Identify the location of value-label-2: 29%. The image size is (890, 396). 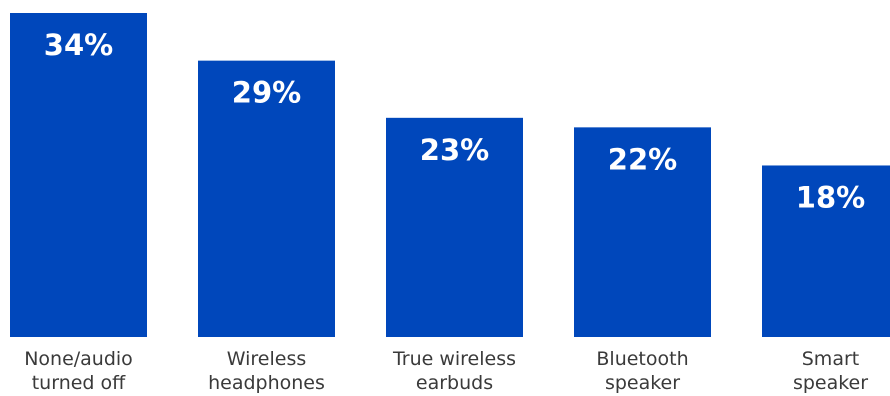
(266, 93).